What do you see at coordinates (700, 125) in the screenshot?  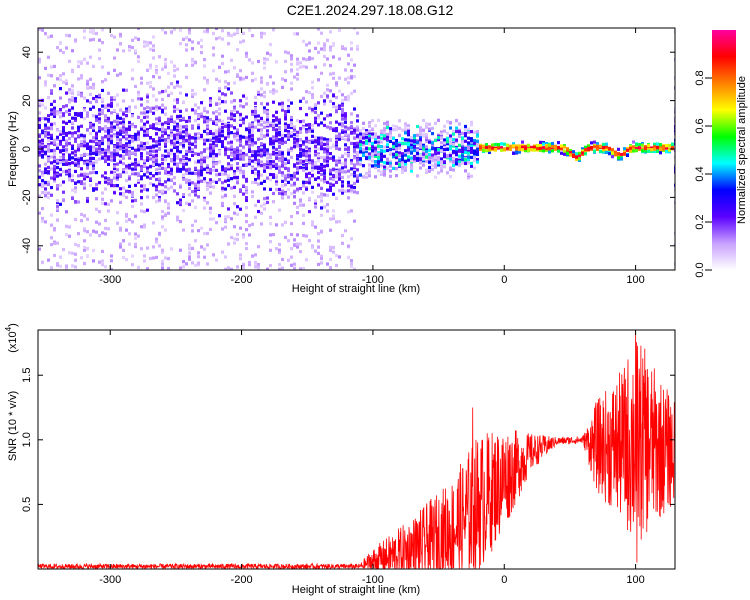 I see `colorbar-tick-label: 0.6` at bounding box center [700, 125].